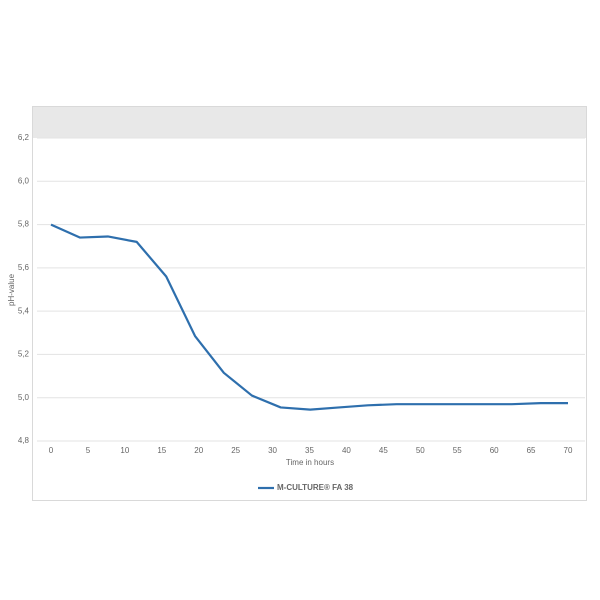 The height and width of the screenshot is (600, 600). I want to click on x-tick-label: 60, so click(494, 450).